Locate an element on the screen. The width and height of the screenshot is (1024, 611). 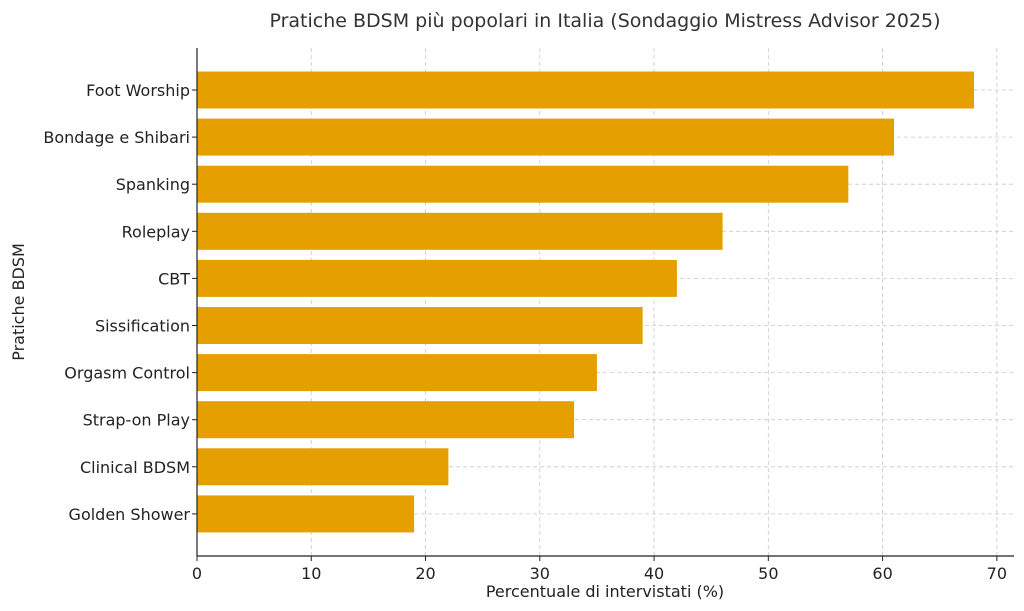
x-tick-label: 0 is located at coordinates (197, 573).